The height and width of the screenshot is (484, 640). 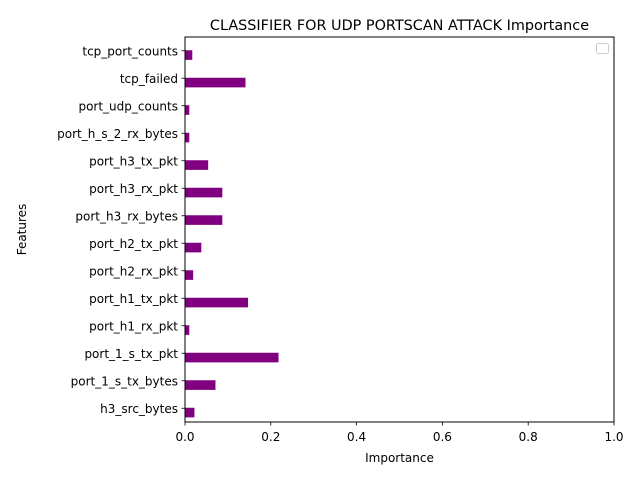 I want to click on y-tick-label: h3_src_bytes, so click(x=139, y=409).